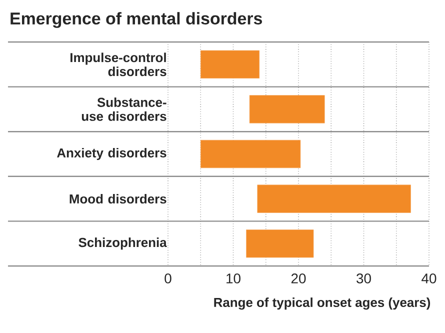 The image size is (445, 333). What do you see at coordinates (322, 304) in the screenshot?
I see `x-axis-title: Range of typical onset ages (years)` at bounding box center [322, 304].